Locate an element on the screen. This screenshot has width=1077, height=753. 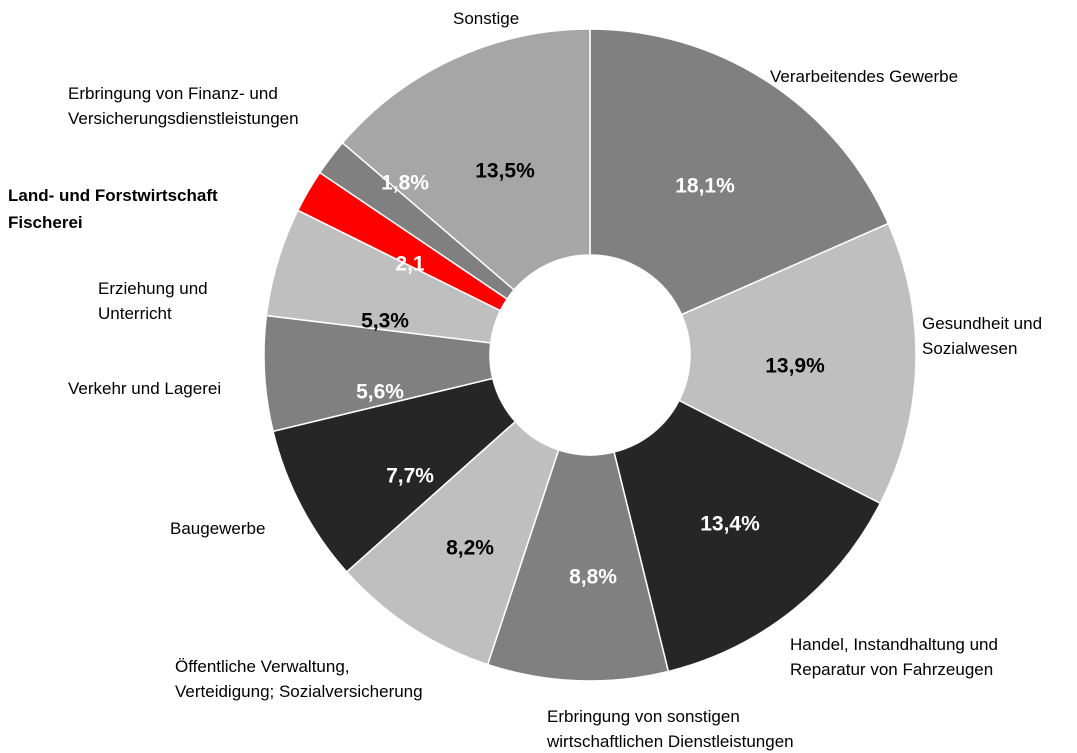
value-label: 5,6% is located at coordinates (380, 392).